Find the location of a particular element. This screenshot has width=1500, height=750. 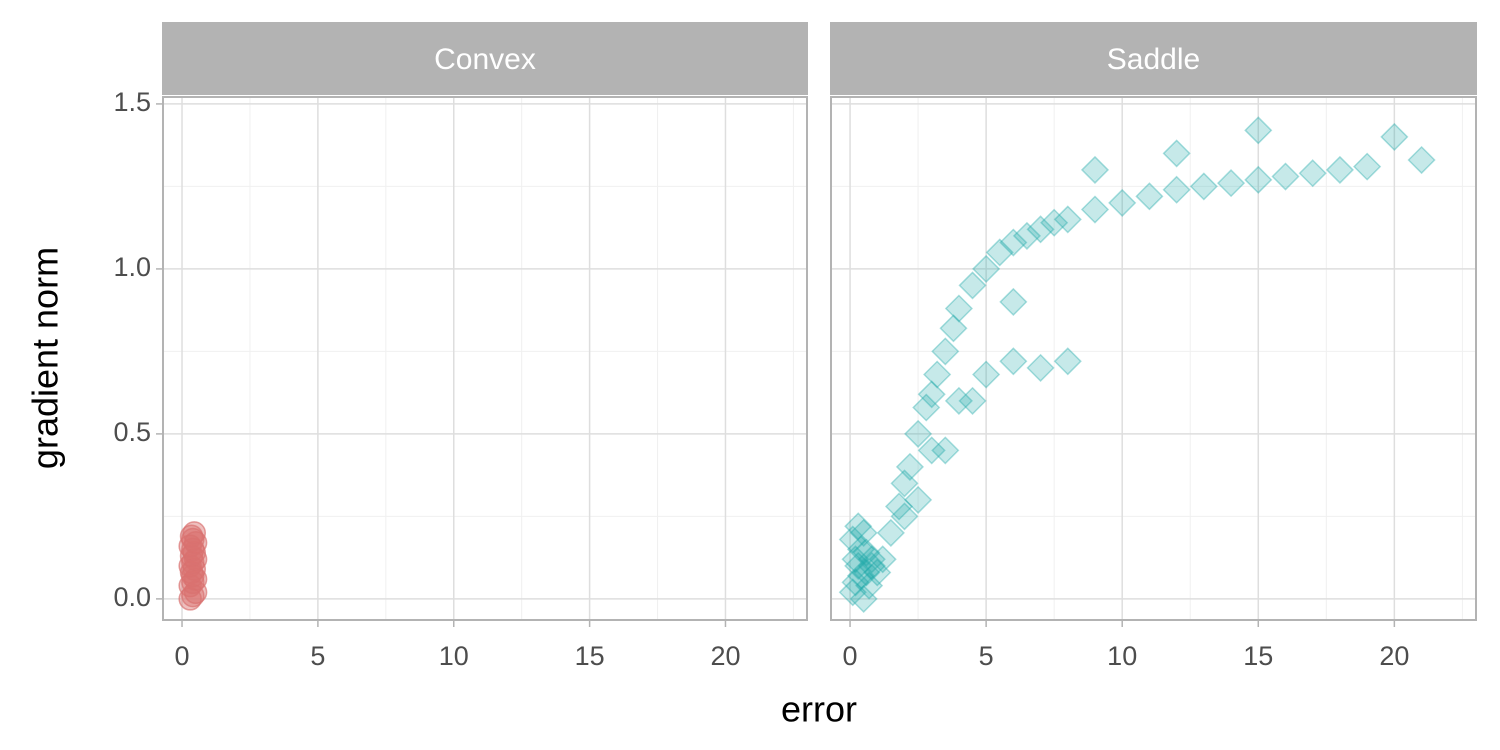

y-tick-label: 1.5 is located at coordinates (132, 102).